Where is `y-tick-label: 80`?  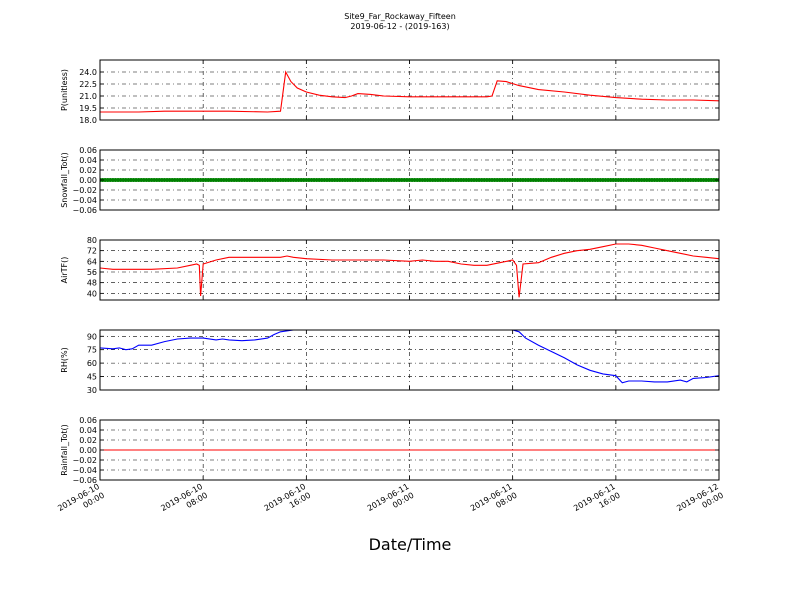
y-tick-label: 80 is located at coordinates (92, 240).